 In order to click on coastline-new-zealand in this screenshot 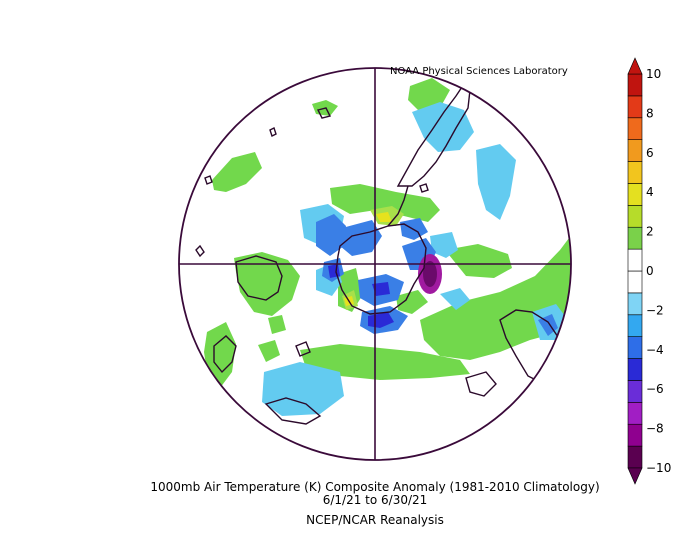, I will do `click(225, 354)`.